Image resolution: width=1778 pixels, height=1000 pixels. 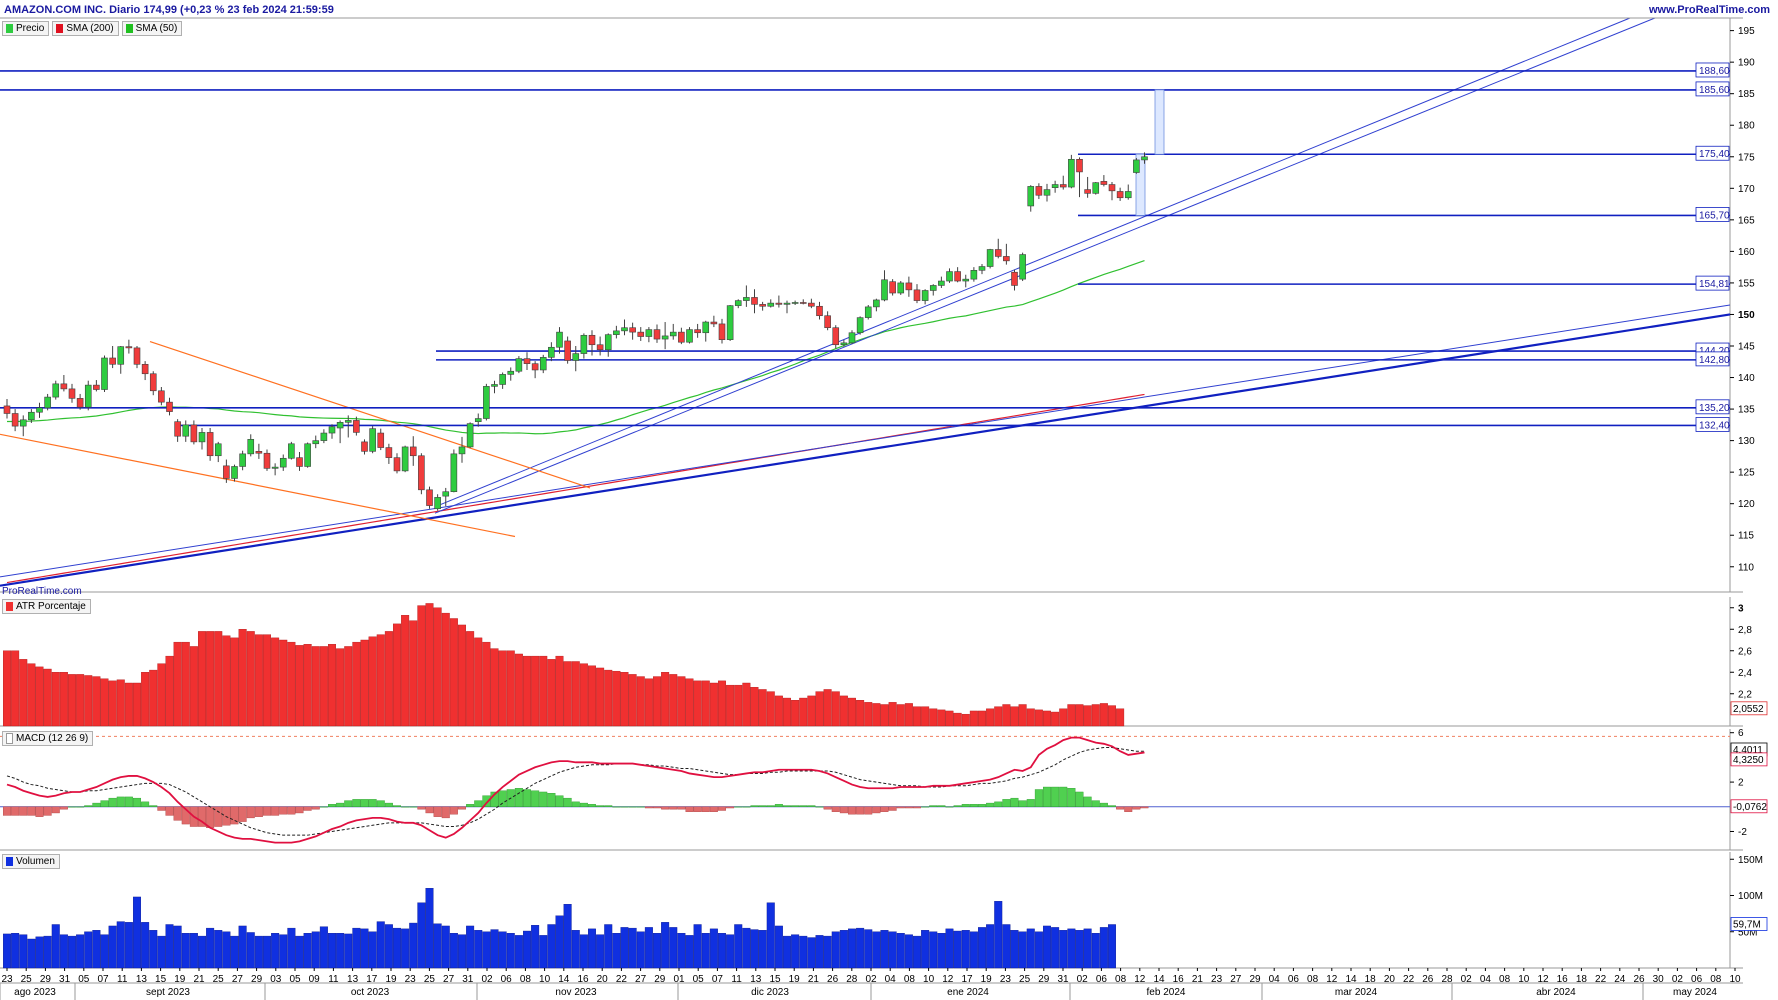 What do you see at coordinates (1294, 979) in the screenshot?
I see `x-day-label: 06` at bounding box center [1294, 979].